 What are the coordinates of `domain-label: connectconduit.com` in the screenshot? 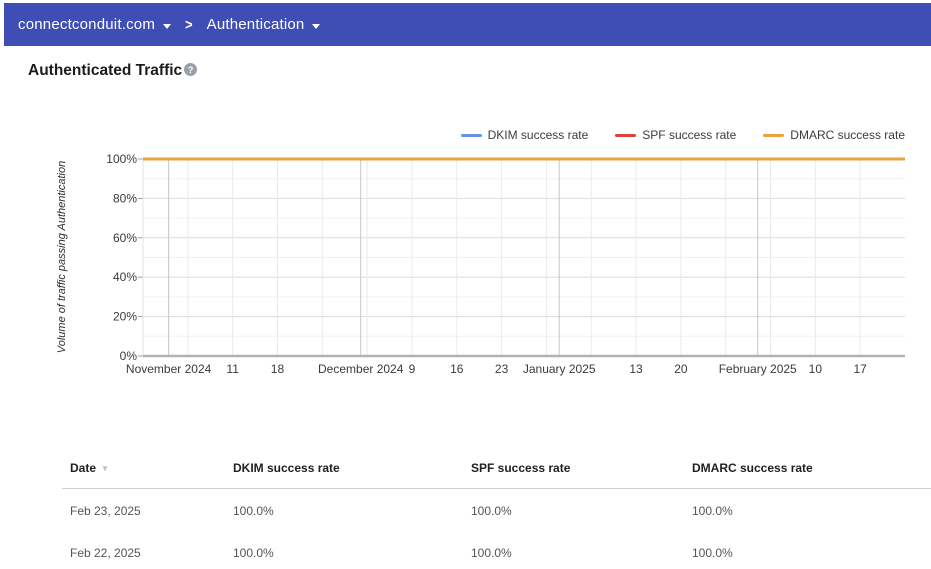 It's located at (87, 24).